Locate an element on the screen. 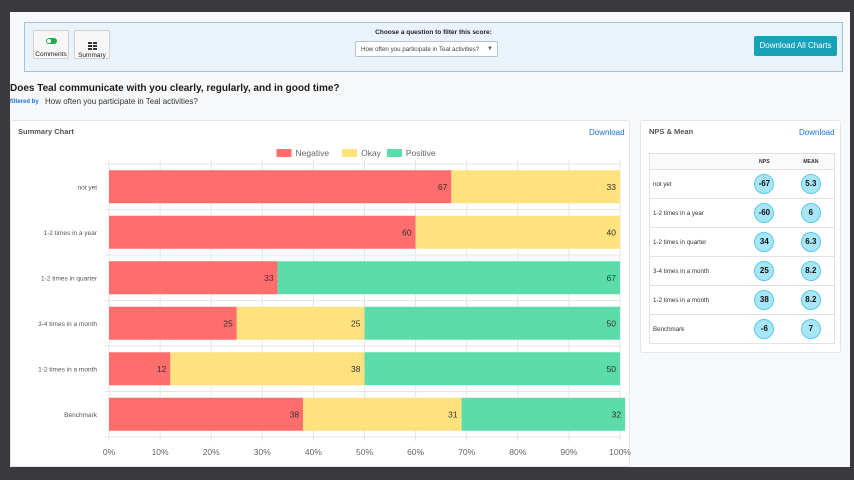 The image size is (854, 480). window-bottom-bar is located at coordinates (427, 473).